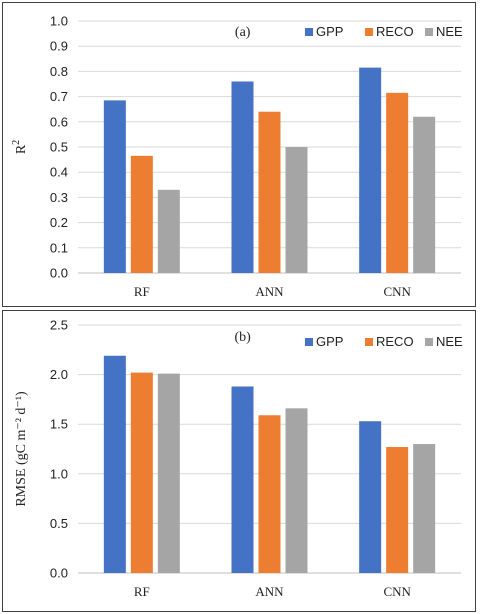 The image size is (480, 614). I want to click on chart-b-bar-gpp-ann, so click(242, 479).